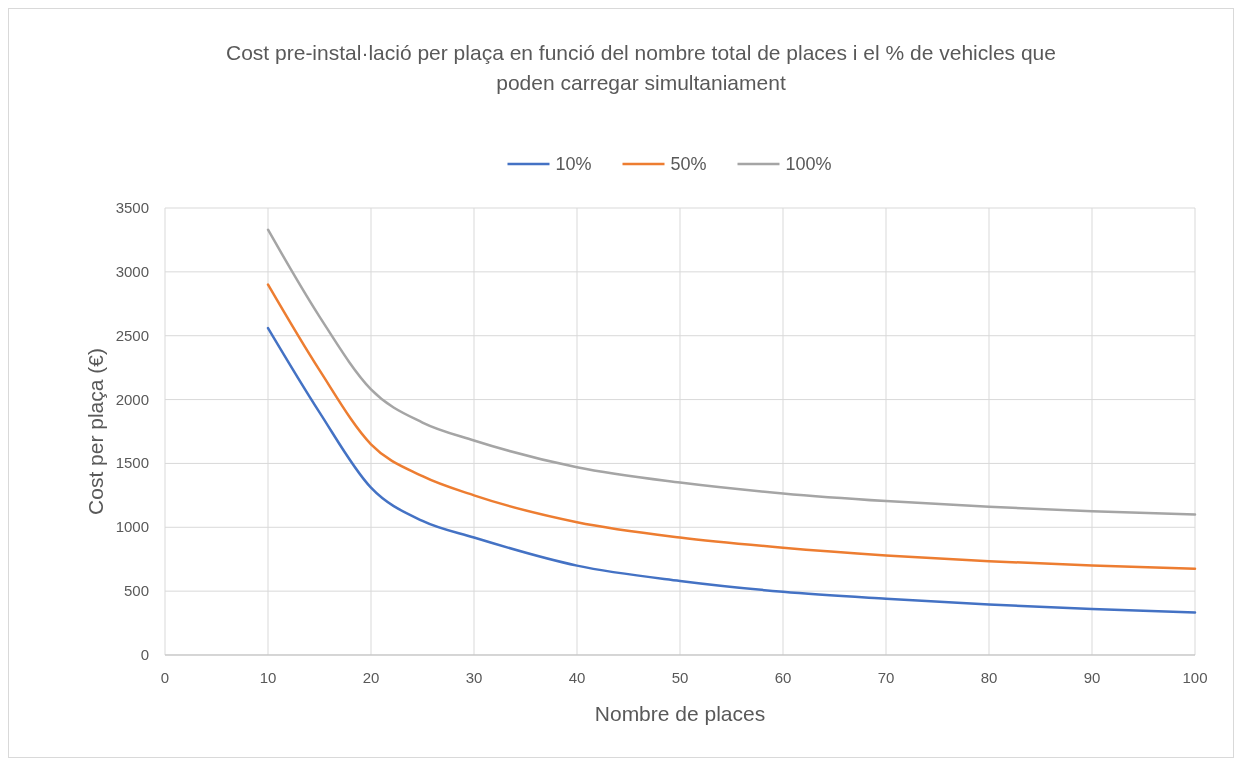 This screenshot has width=1242, height=766. Describe the element at coordinates (136, 591) in the screenshot. I see `y-tick-label: 500` at that location.